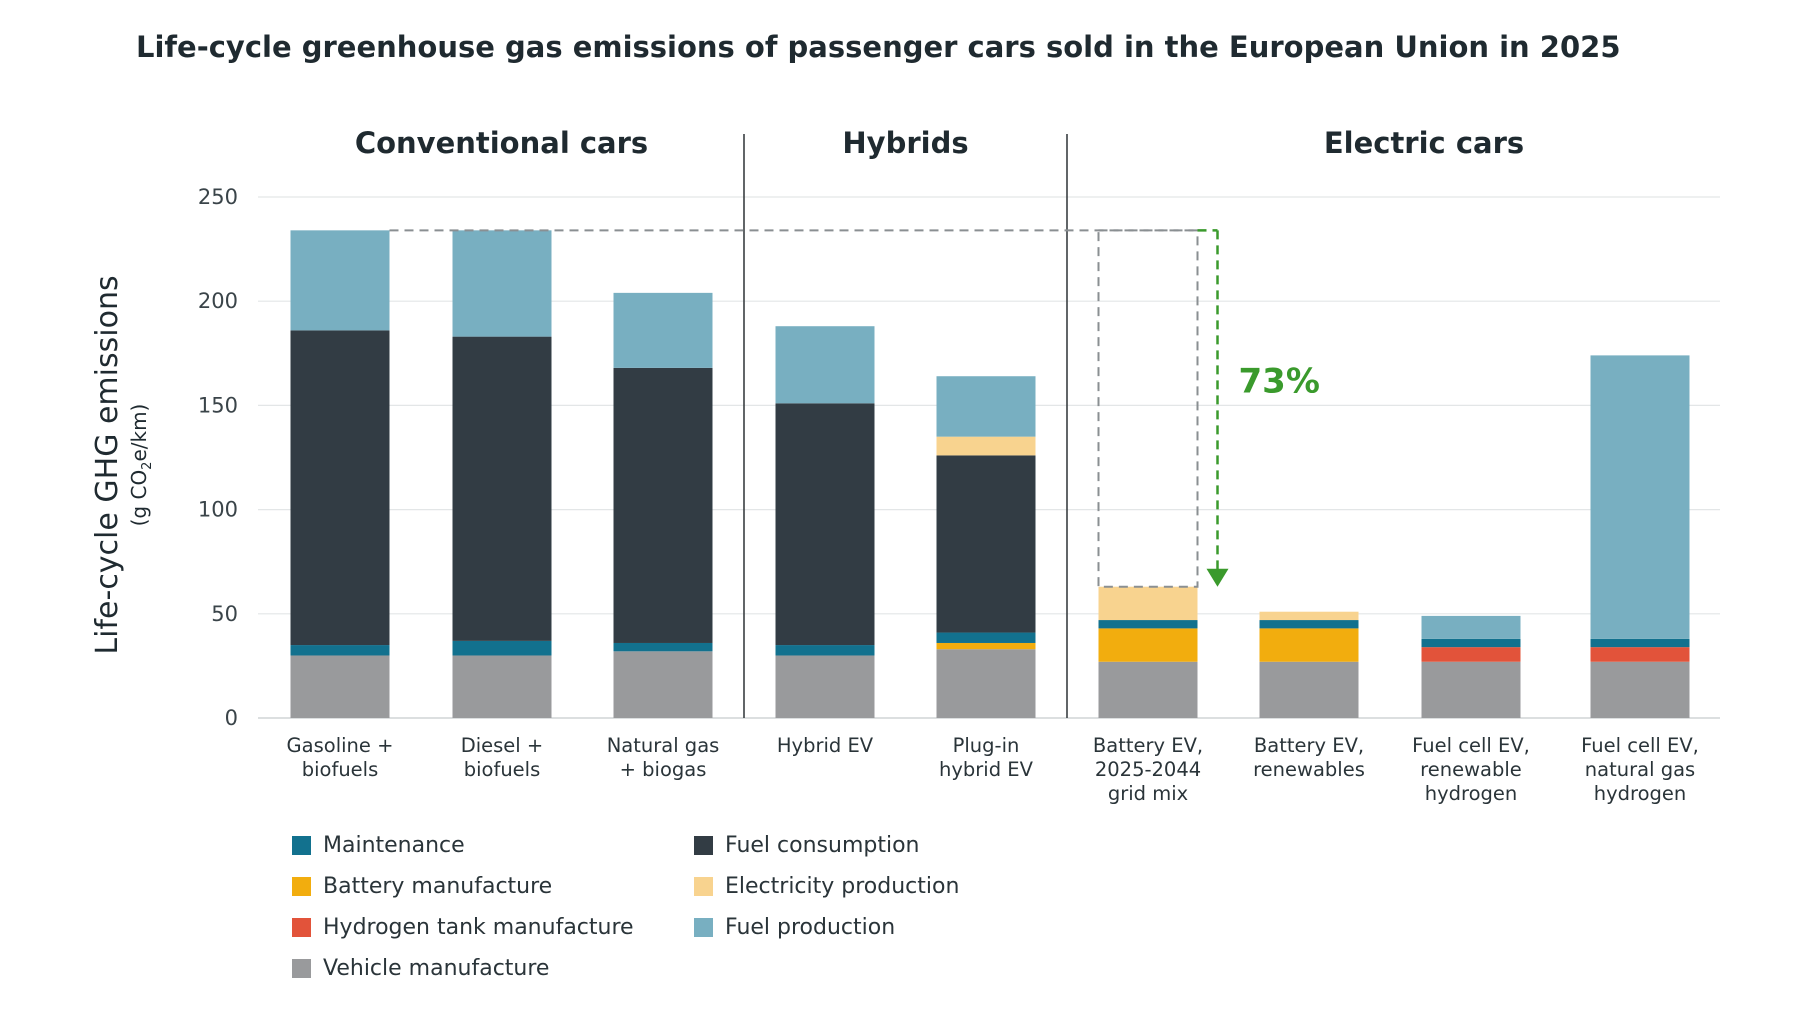 This screenshot has height=1013, width=1800. I want to click on x-tick-label: Battery EV, renewables, so click(1309, 757).